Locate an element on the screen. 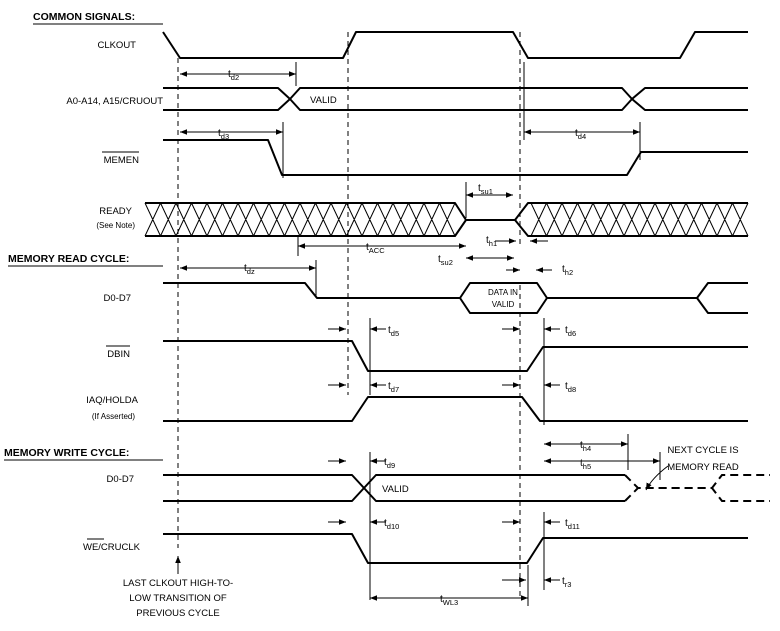  section-common-signals: COMMON SIGNALS: is located at coordinates (84, 17).